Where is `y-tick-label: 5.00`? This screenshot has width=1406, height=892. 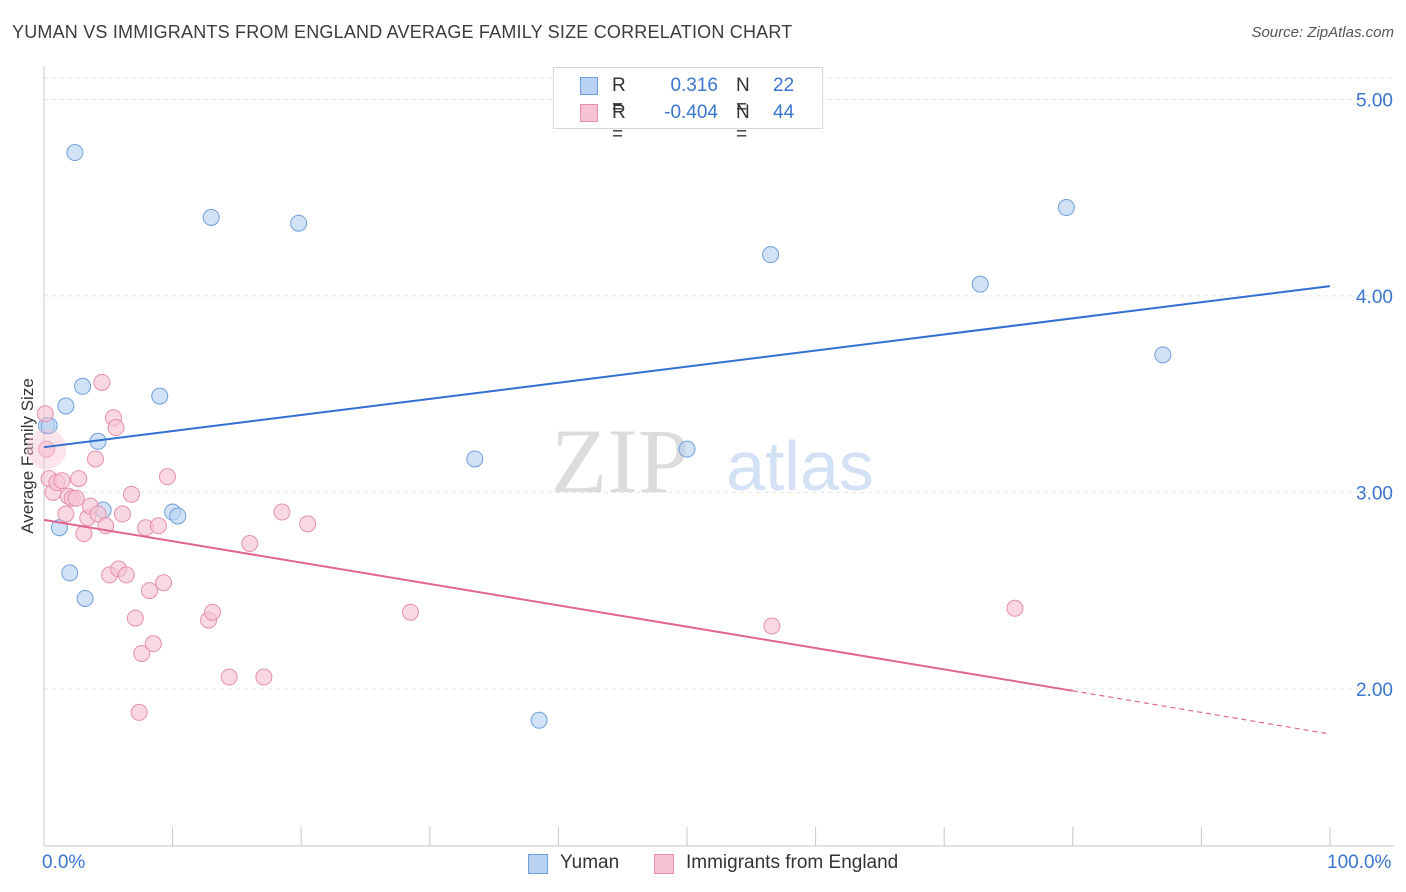
y-tick-label: 5.00 is located at coordinates (1374, 100).